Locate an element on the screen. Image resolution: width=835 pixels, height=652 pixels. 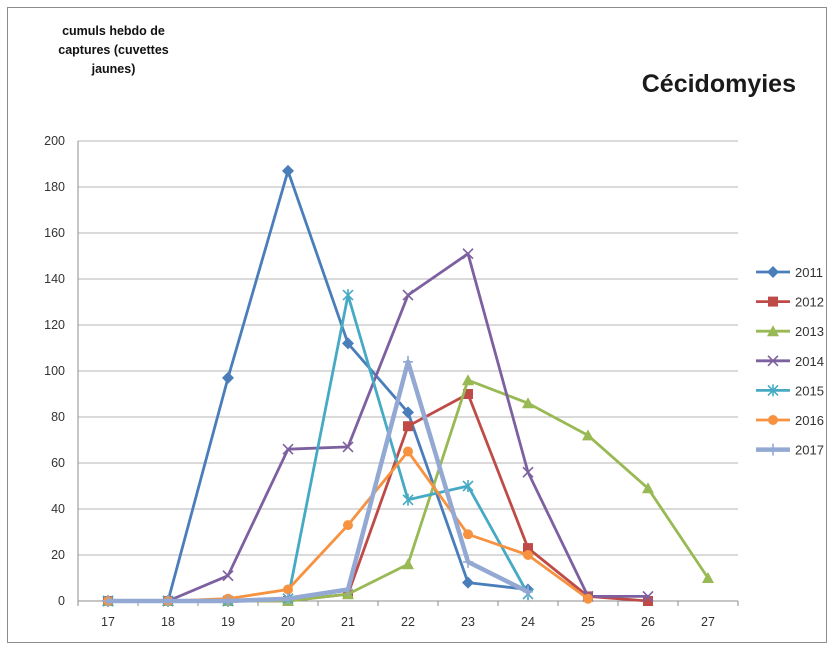
y-tick-label-20: 20 is located at coordinates (58, 555).